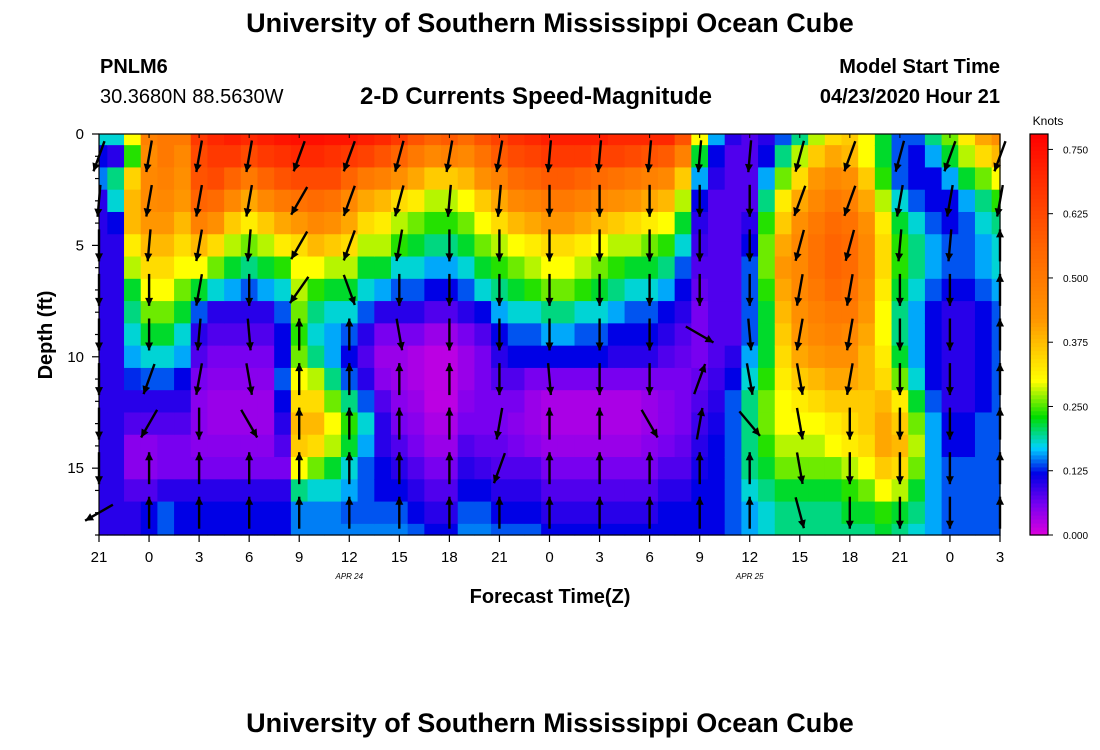  I want to click on model-start-label: Model Start Time, so click(919, 67).